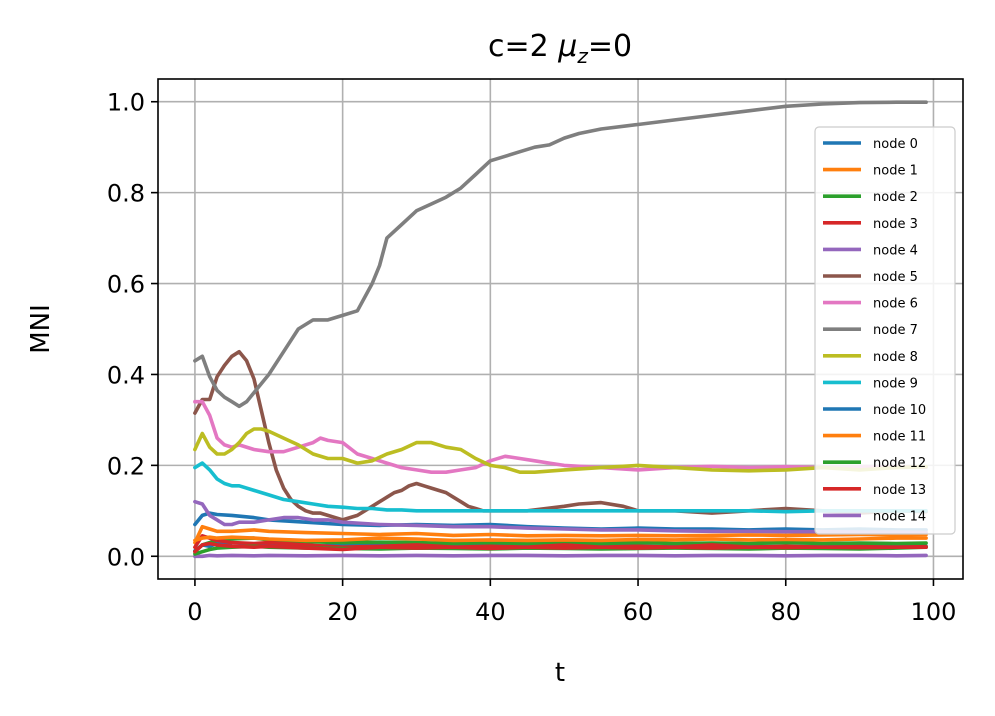  I want to click on legend-label-7: node 7, so click(895, 330).